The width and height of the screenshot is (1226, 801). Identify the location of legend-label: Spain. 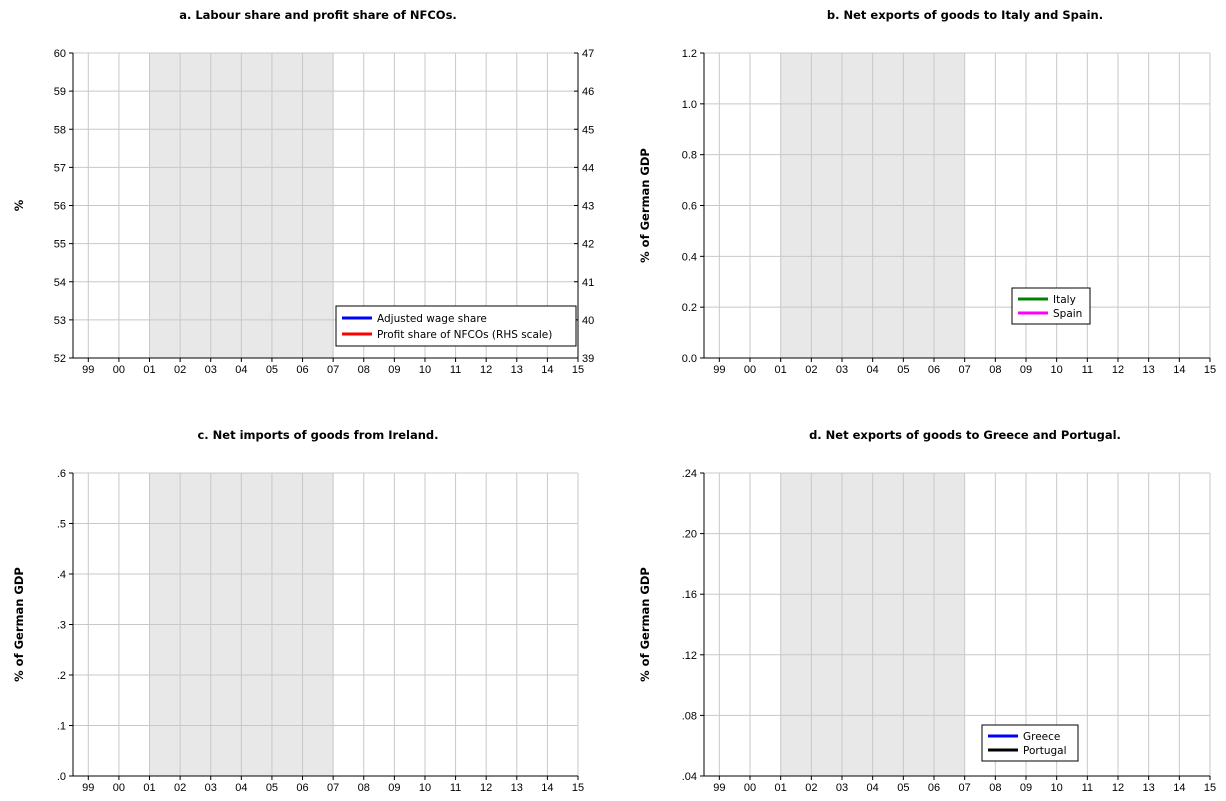
(1067, 314).